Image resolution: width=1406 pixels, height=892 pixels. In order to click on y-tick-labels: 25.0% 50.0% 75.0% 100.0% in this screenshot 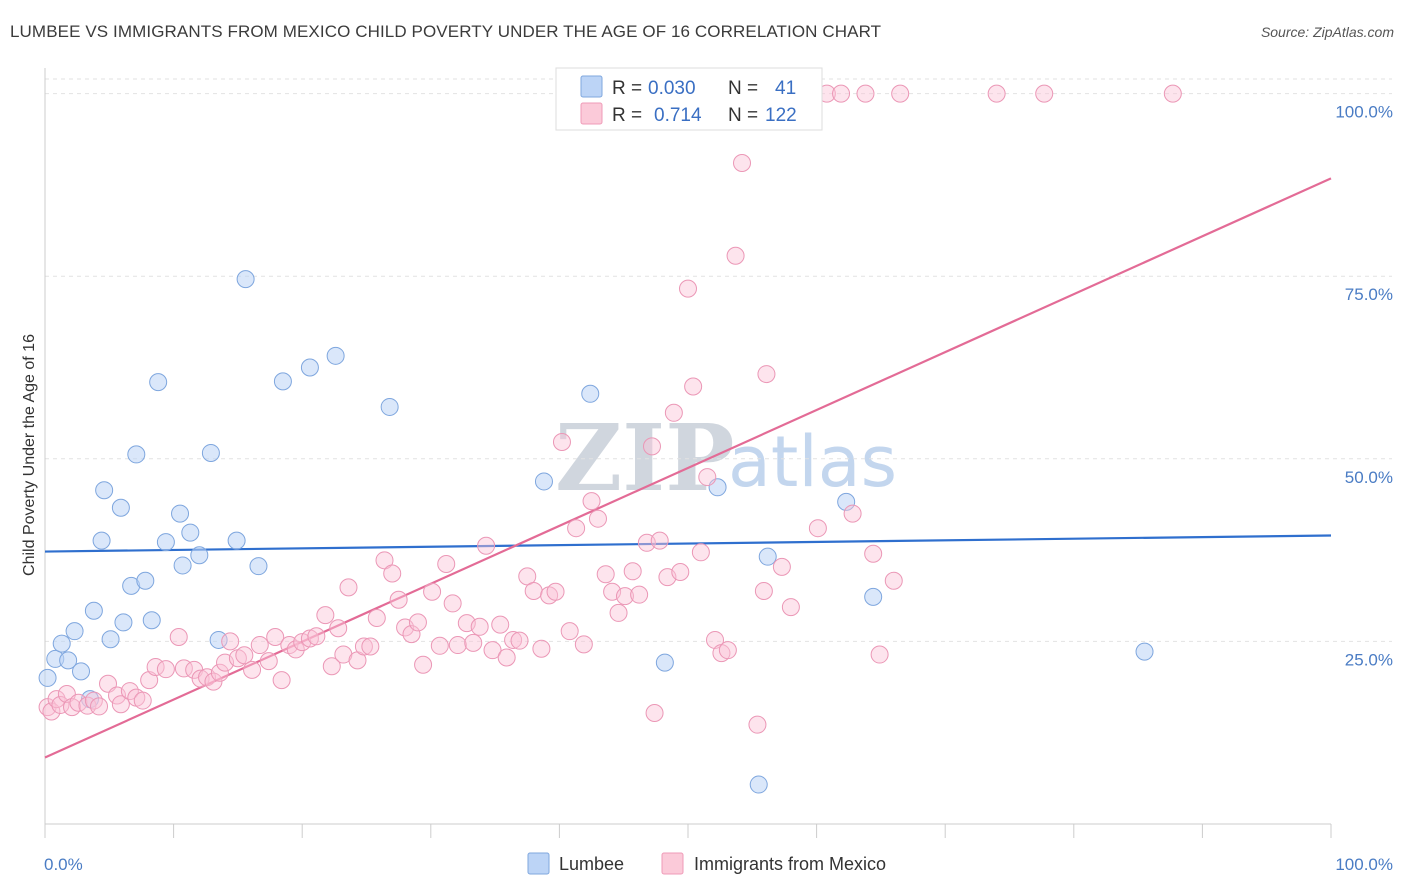, I will do `click(1364, 386)`.